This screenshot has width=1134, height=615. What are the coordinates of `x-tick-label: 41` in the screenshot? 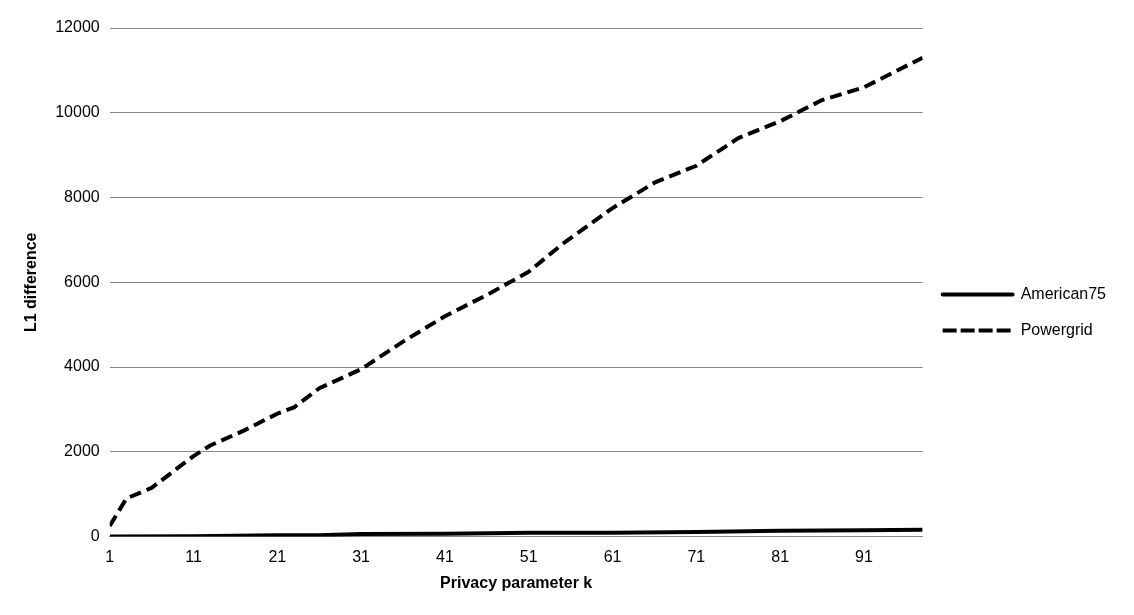 It's located at (445, 556).